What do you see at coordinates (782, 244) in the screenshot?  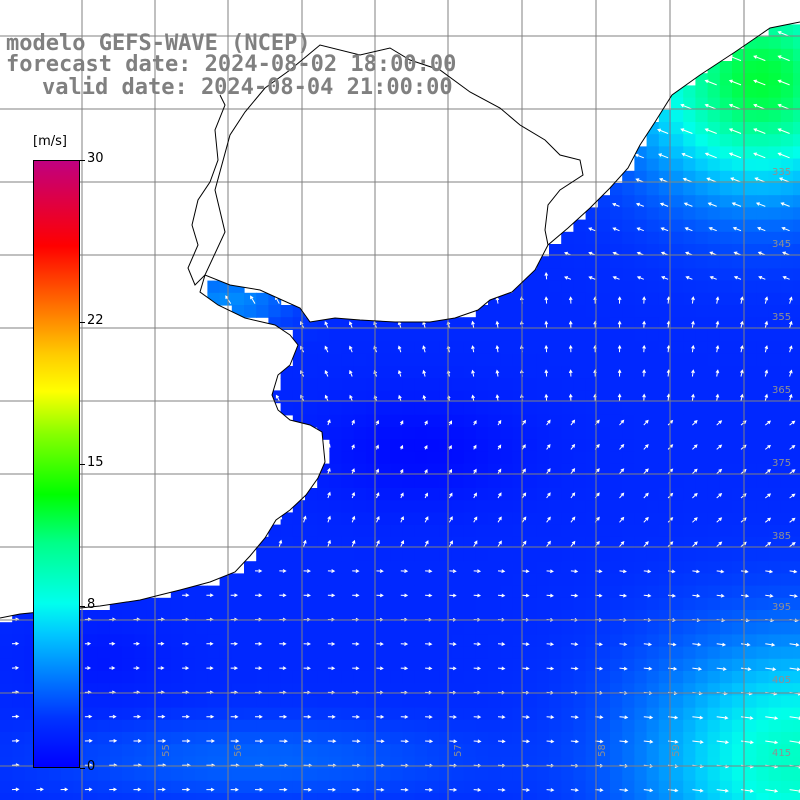 I see `grid-label-right: 345` at bounding box center [782, 244].